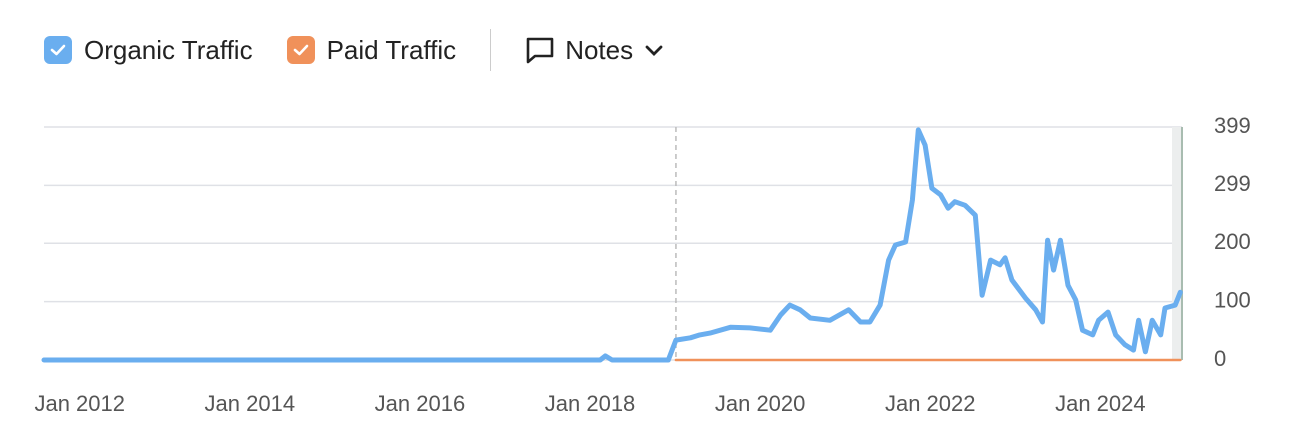 The image size is (1296, 444). What do you see at coordinates (168, 49) in the screenshot?
I see `legend-label: Organic Traffic` at bounding box center [168, 49].